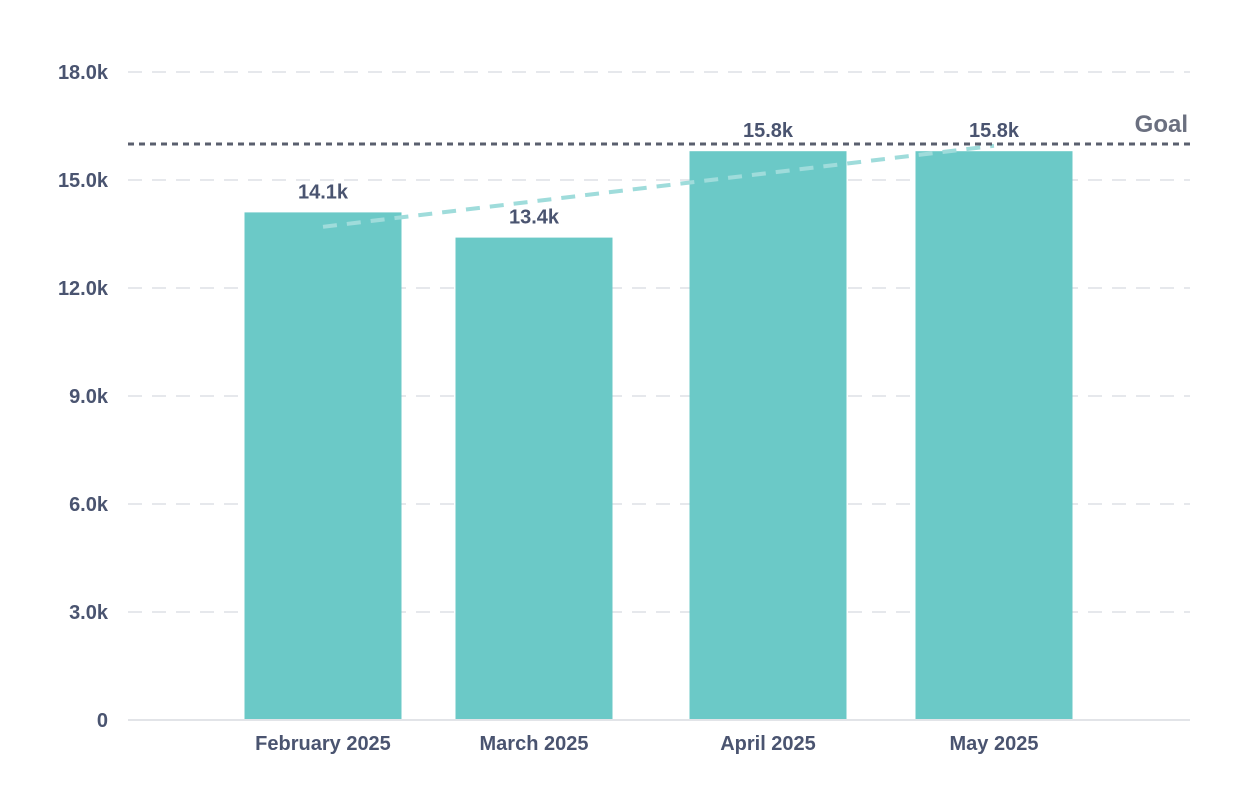 This screenshot has width=1238, height=795. I want to click on data-labels: 14.1k 13.4k 15.8k 15.8k, so click(659, 174).